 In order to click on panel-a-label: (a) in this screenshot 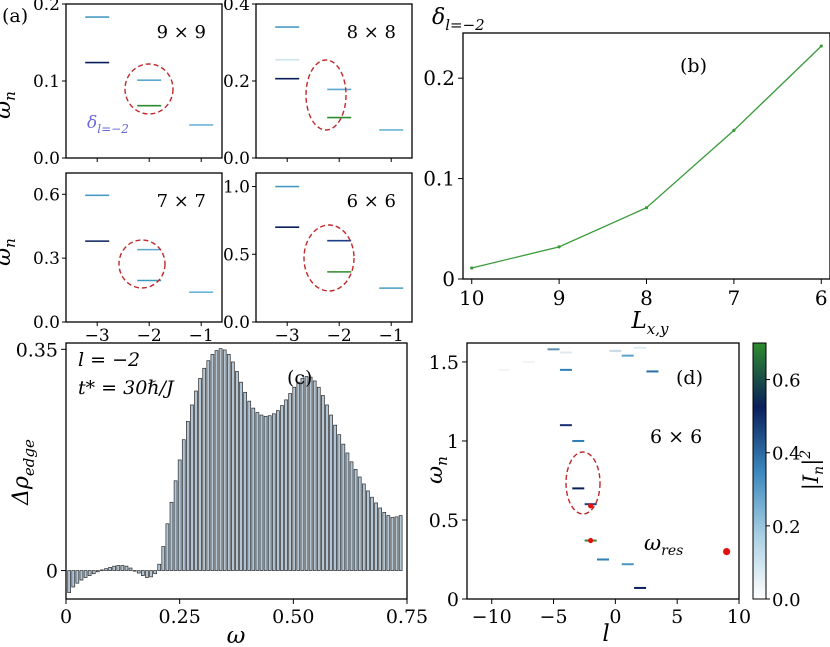, I will do `click(15, 16)`.